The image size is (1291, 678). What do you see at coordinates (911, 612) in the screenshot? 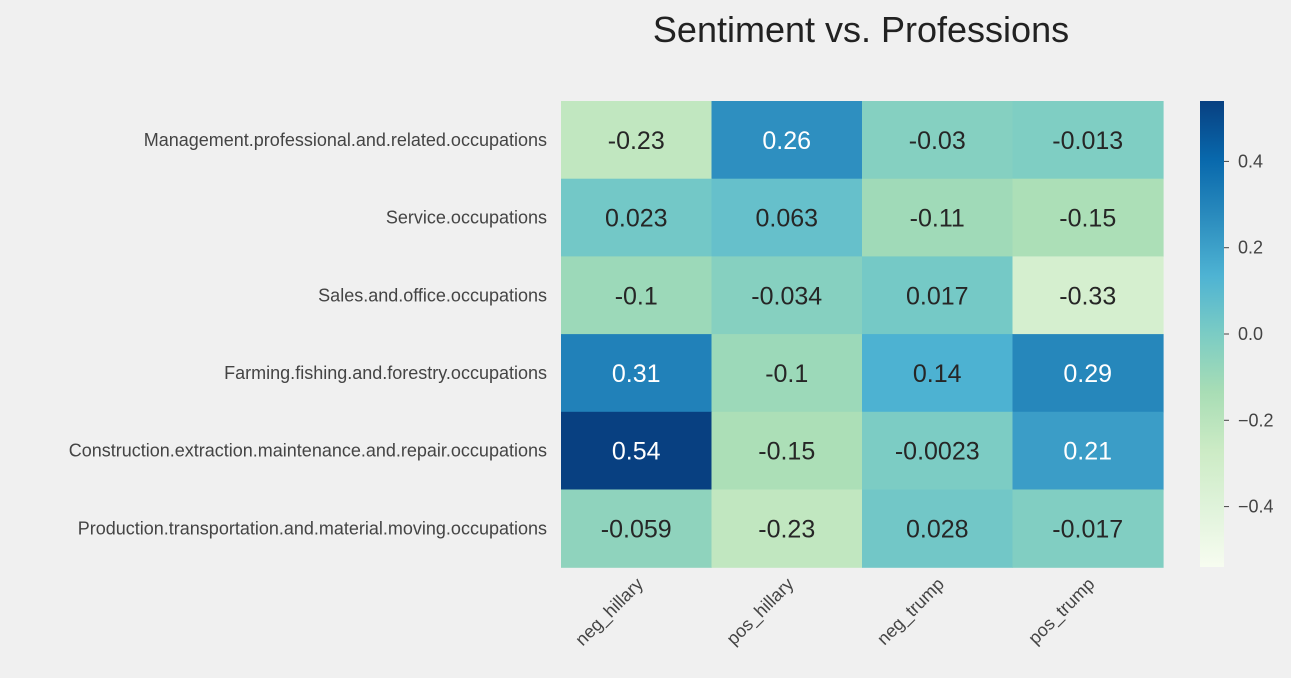
I see `column-label: neg_trump` at bounding box center [911, 612].